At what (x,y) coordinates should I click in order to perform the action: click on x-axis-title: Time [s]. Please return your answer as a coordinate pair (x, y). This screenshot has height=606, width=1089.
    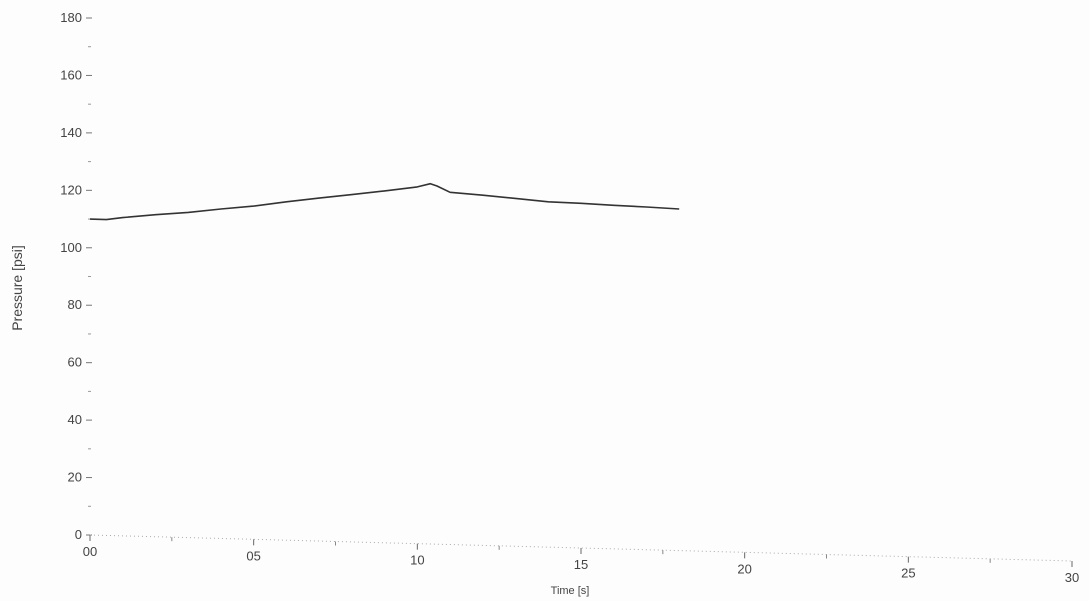
    Looking at the image, I should click on (570, 591).